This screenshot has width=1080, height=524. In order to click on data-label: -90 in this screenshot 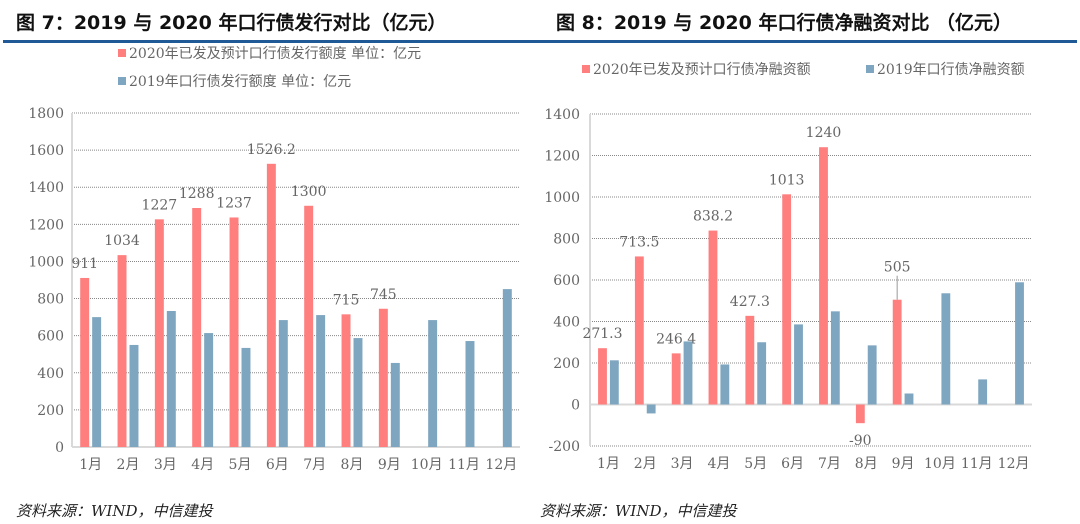, I will do `click(860, 441)`.